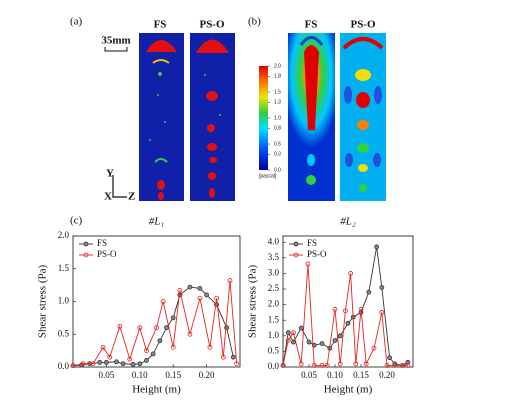  What do you see at coordinates (110, 174) in the screenshot?
I see `axis-letter: Y` at bounding box center [110, 174].